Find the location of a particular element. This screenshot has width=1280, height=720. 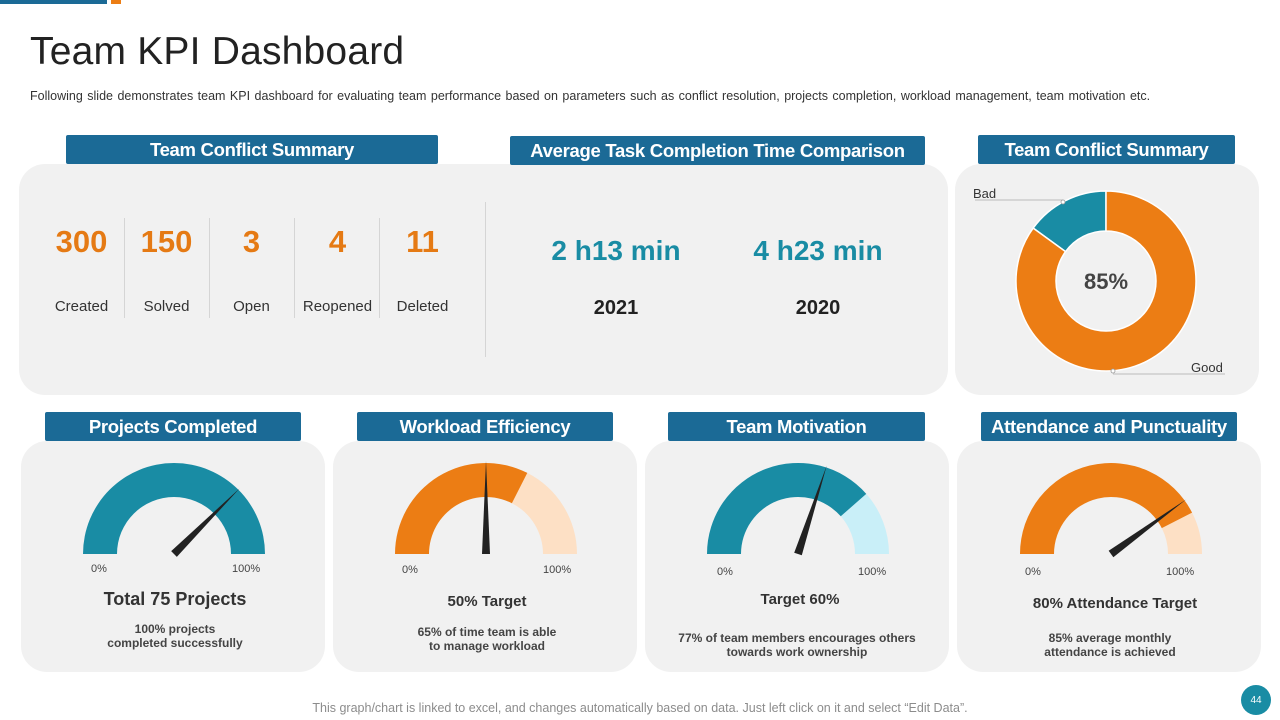

task-time-year-2021: 2021 is located at coordinates (616, 308).